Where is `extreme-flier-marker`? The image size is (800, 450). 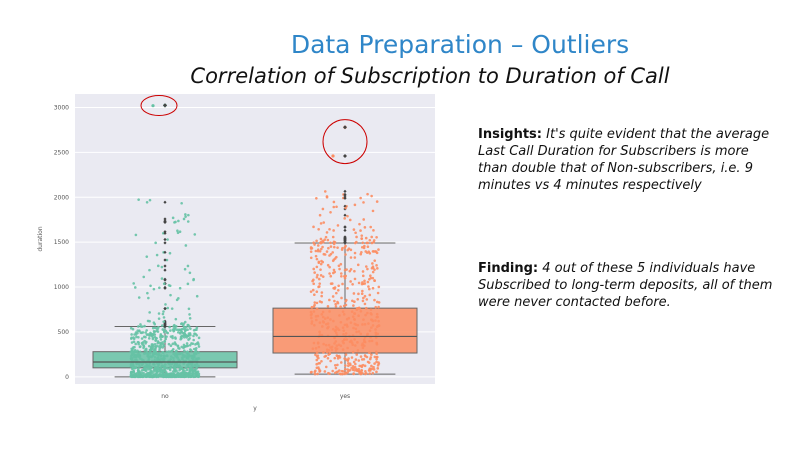 extreme-flier-marker is located at coordinates (345, 155).